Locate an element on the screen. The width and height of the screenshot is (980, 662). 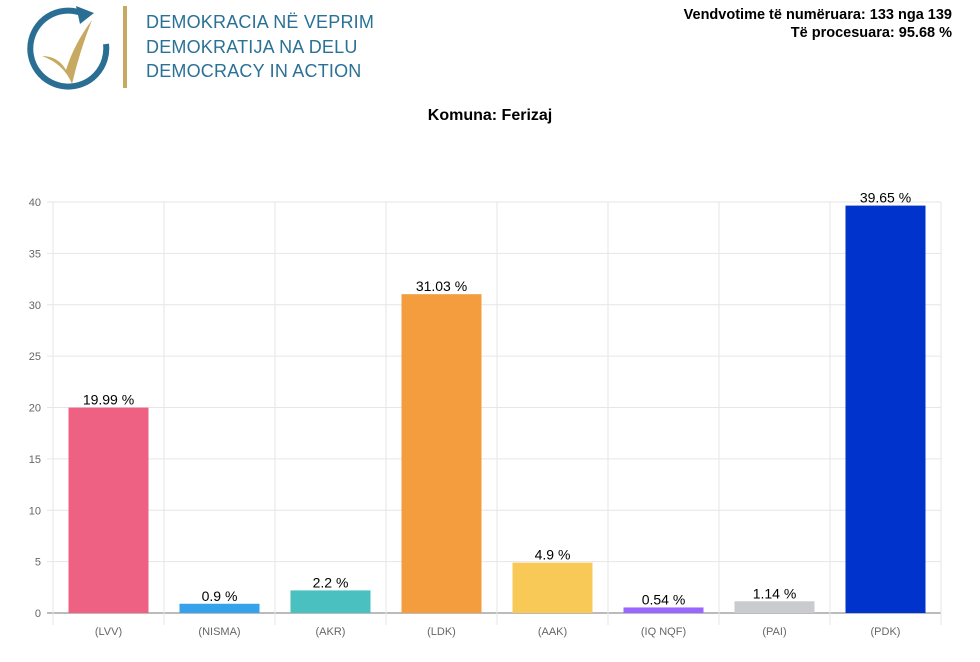
y-tick-label: 35 is located at coordinates (35, 254).